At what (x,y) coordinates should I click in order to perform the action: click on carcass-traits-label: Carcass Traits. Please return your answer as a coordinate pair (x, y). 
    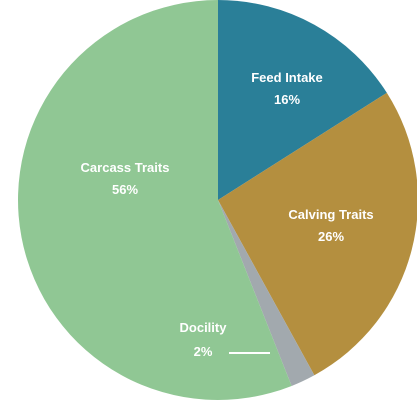
    Looking at the image, I should click on (125, 167).